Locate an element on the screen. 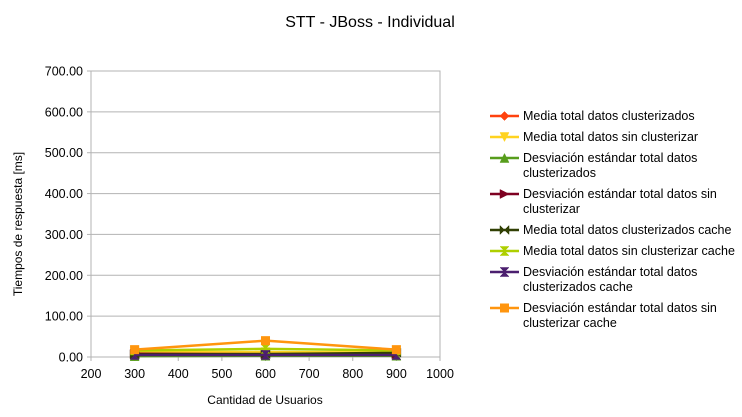  y-axis-label: Tiempos de respuesta [ms] is located at coordinates (18, 224).